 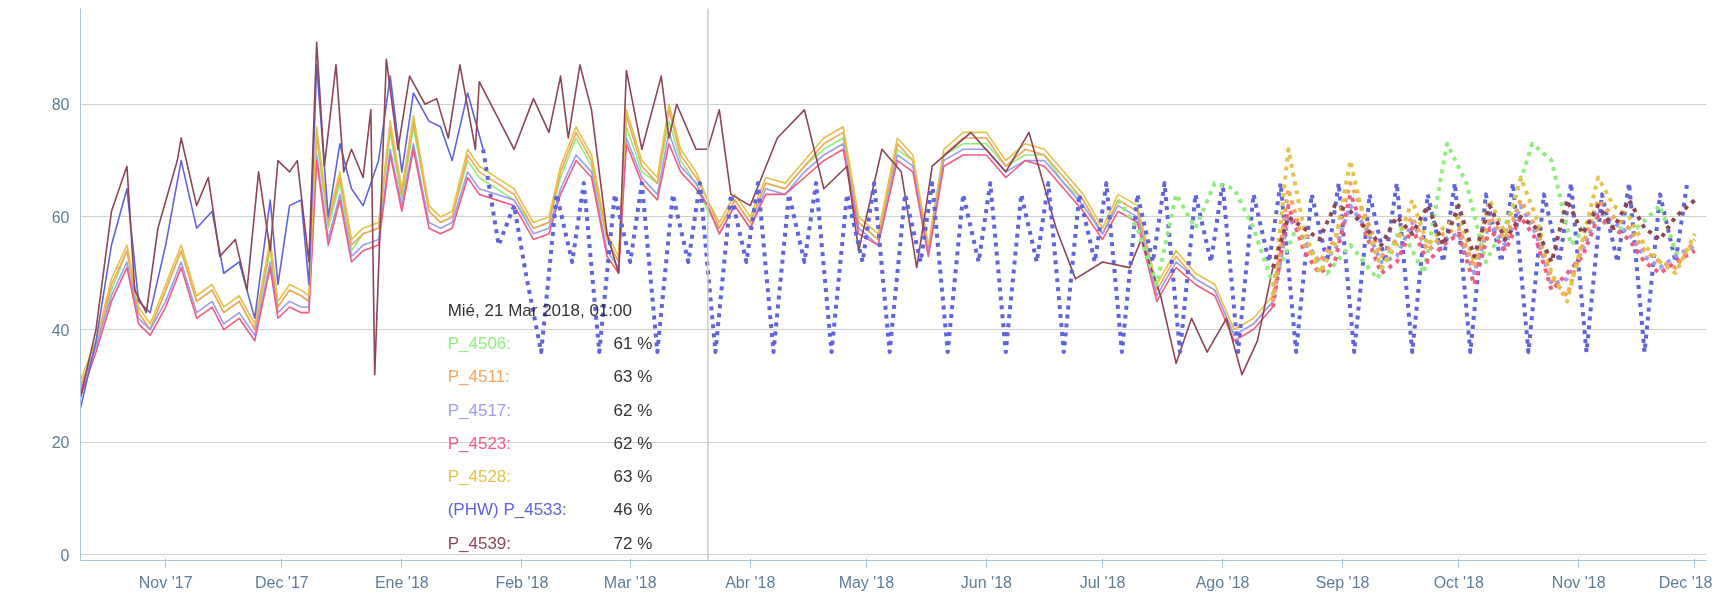 What do you see at coordinates (165, 582) in the screenshot?
I see `x-tick-label: Nov '17` at bounding box center [165, 582].